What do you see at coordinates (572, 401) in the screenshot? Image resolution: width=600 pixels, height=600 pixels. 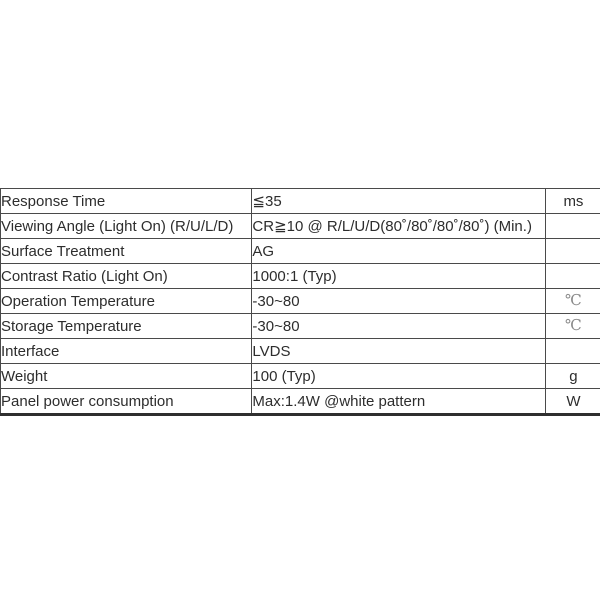 I see `spec-unit-cell: W` at bounding box center [572, 401].